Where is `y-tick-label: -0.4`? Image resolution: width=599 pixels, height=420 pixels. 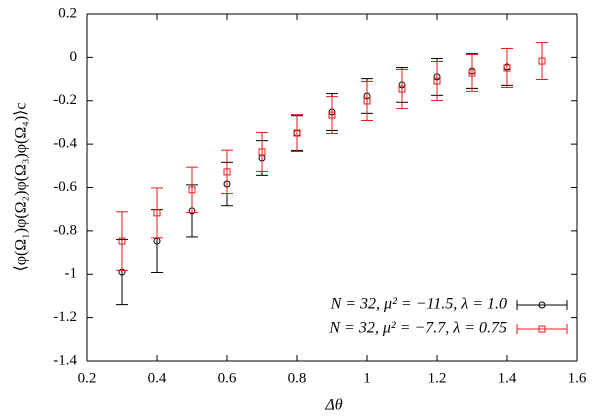
y-tick-label: -0.4 is located at coordinates (65, 144).